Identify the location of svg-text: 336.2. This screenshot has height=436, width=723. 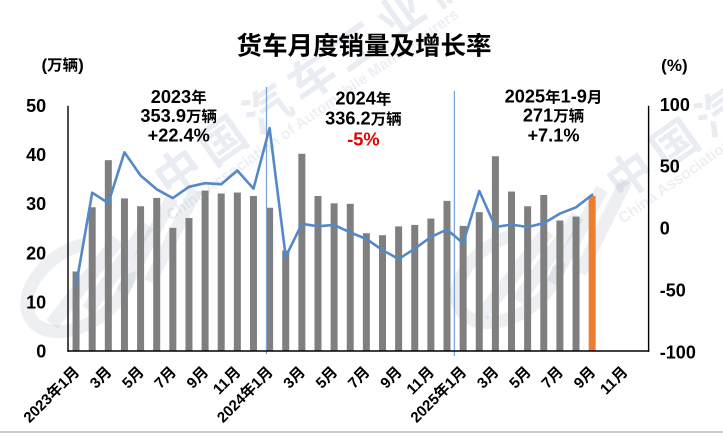
(348, 119).